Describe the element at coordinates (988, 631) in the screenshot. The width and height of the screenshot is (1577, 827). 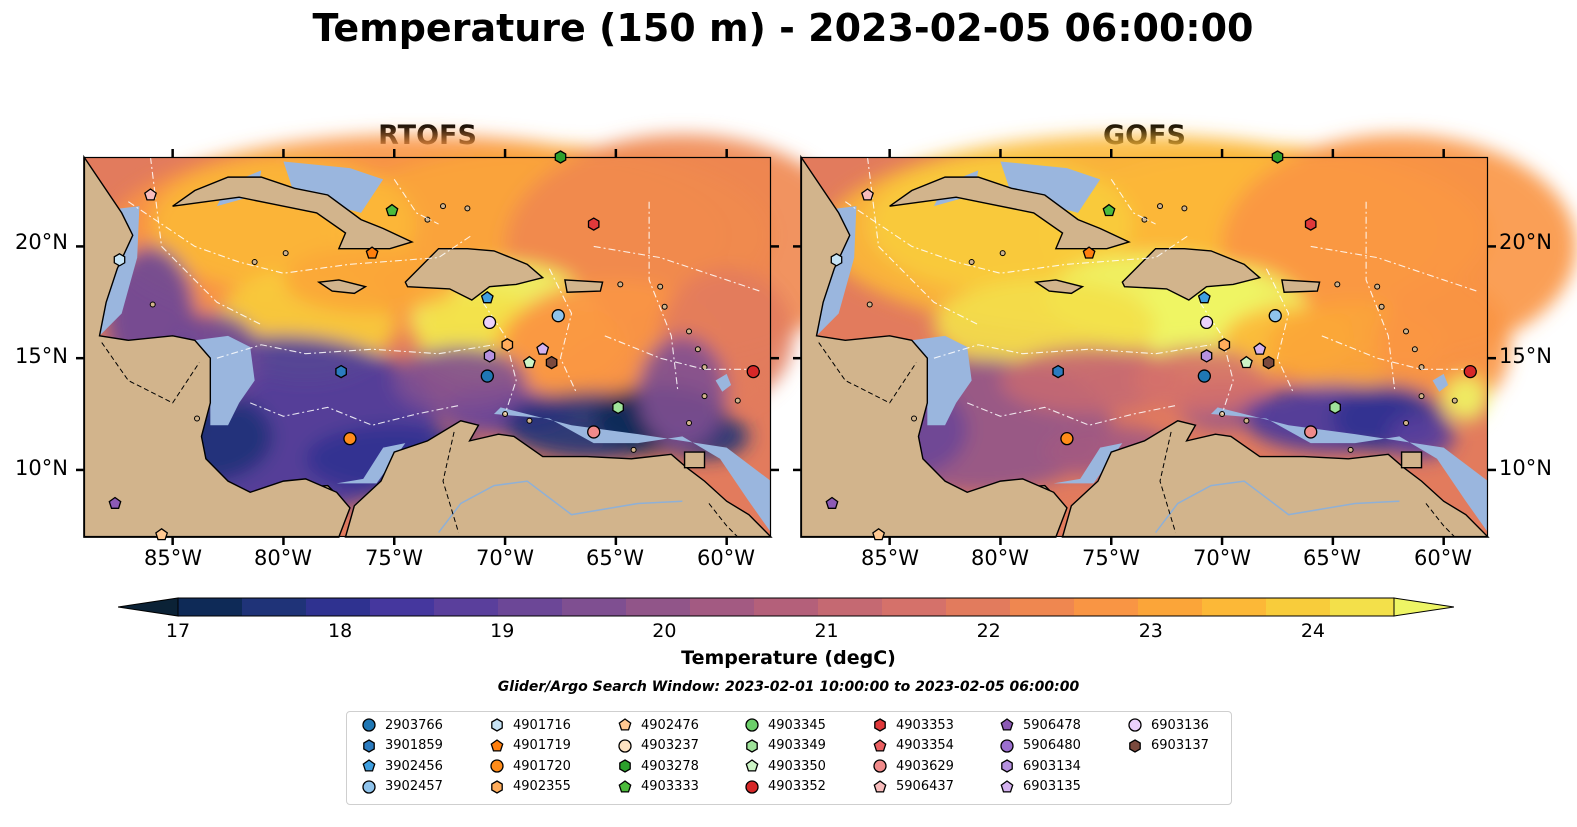
I see `colorbar-tick-22: 22` at that location.